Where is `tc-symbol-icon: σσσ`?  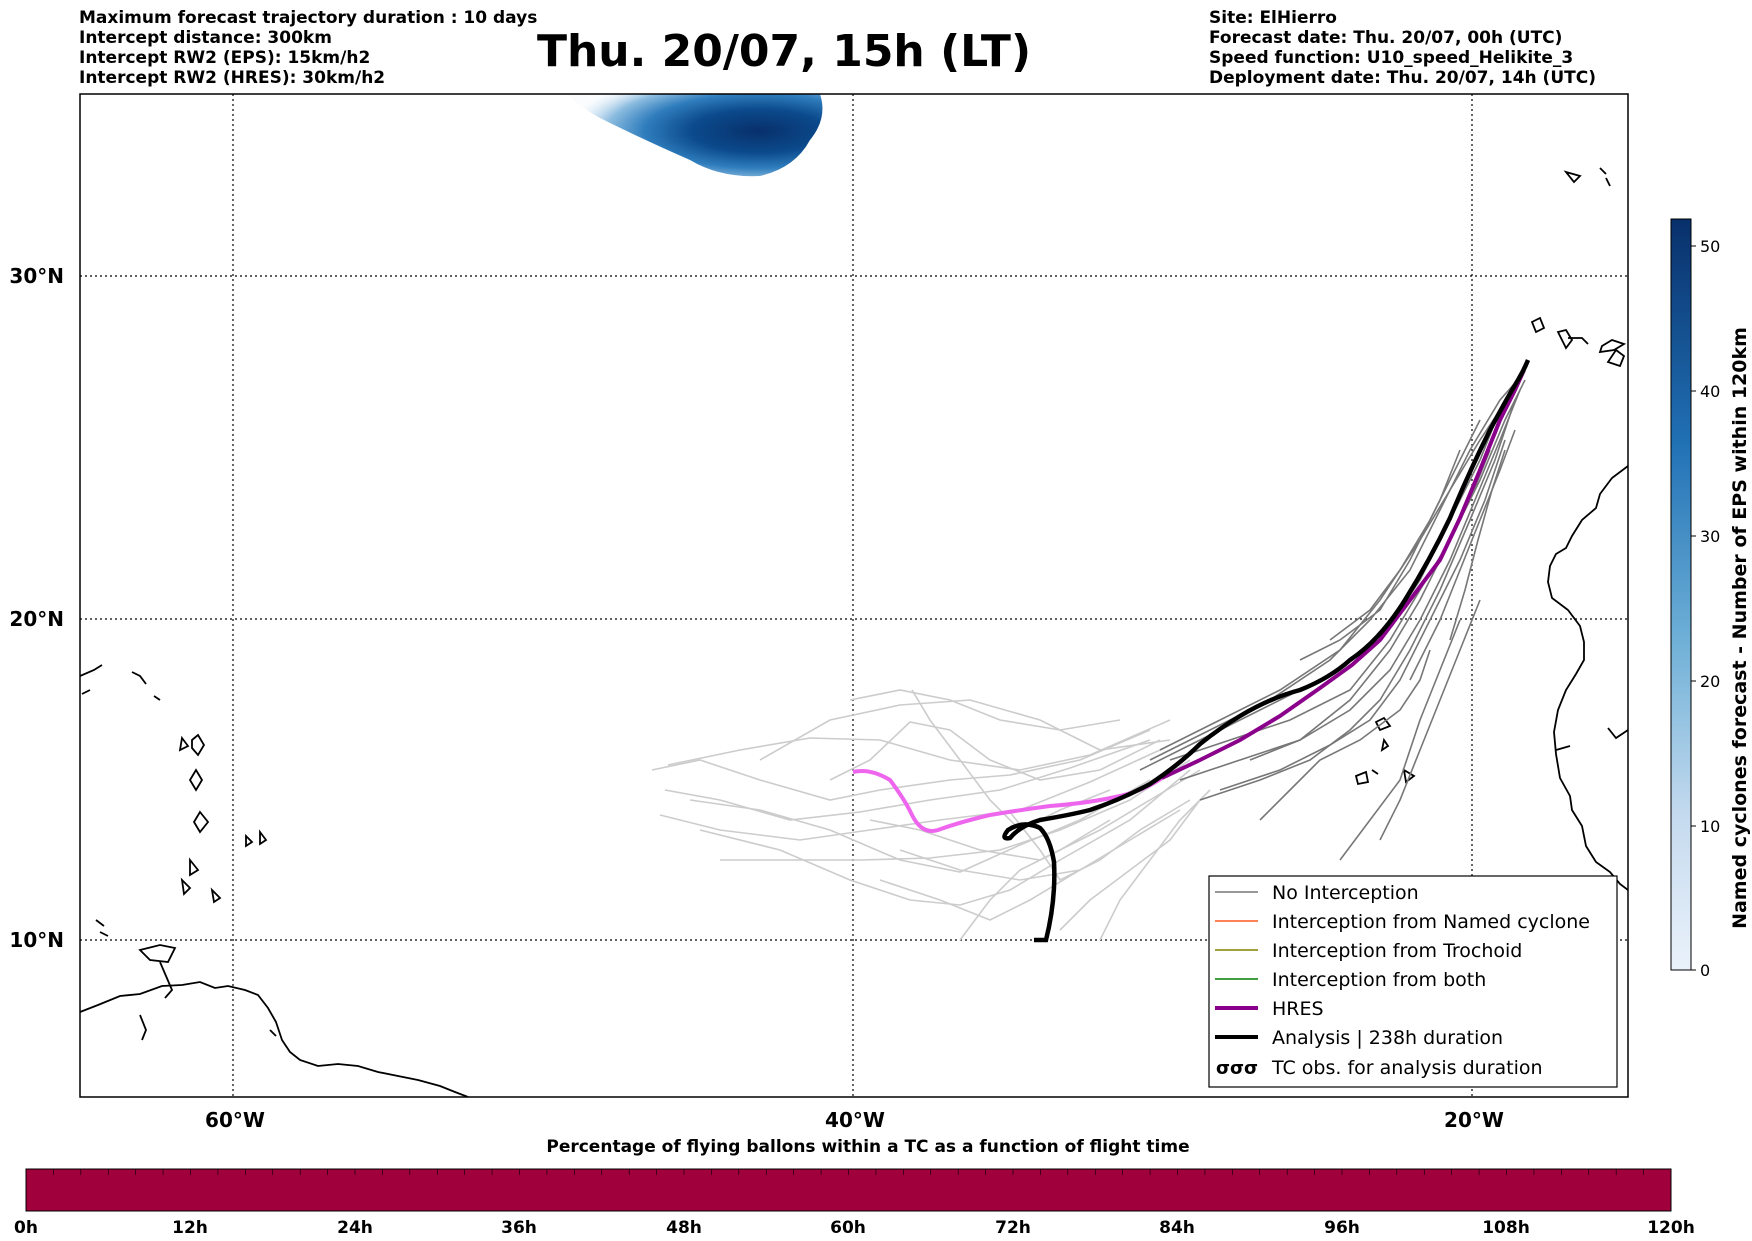 tc-symbol-icon: σσσ is located at coordinates (1237, 1068).